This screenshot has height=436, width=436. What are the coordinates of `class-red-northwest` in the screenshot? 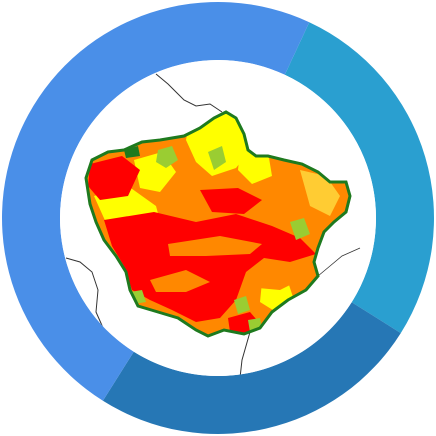 It's located at (114, 178).